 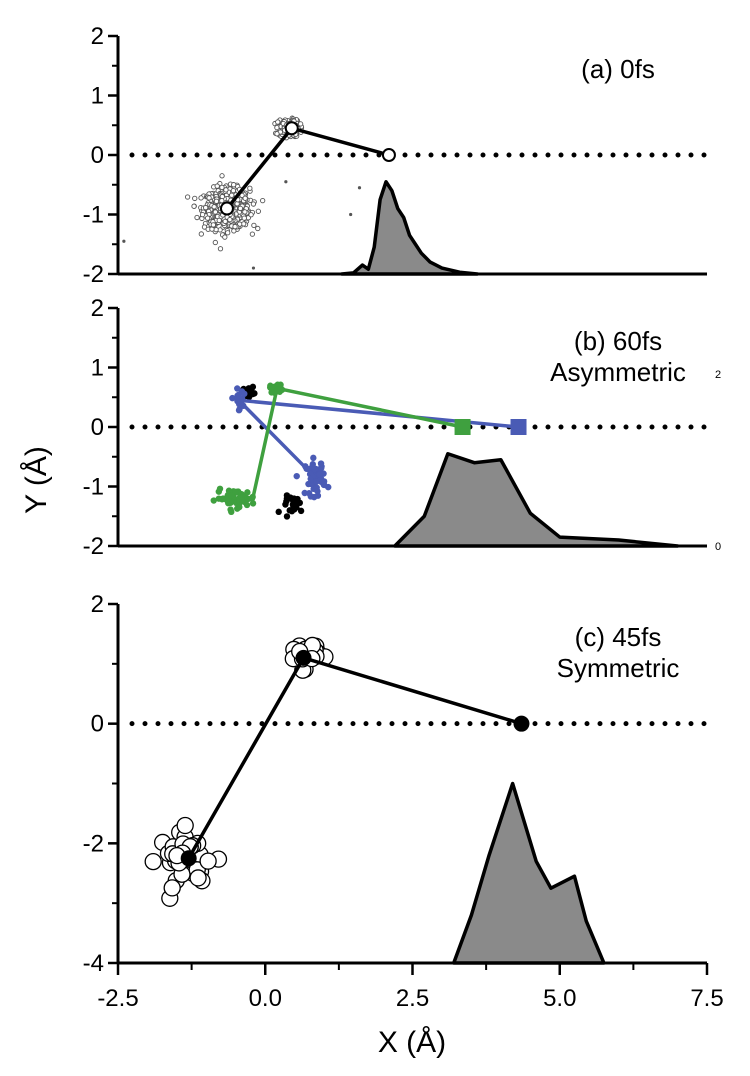 What do you see at coordinates (718, 375) in the screenshot?
I see `side-label: 2` at bounding box center [718, 375].